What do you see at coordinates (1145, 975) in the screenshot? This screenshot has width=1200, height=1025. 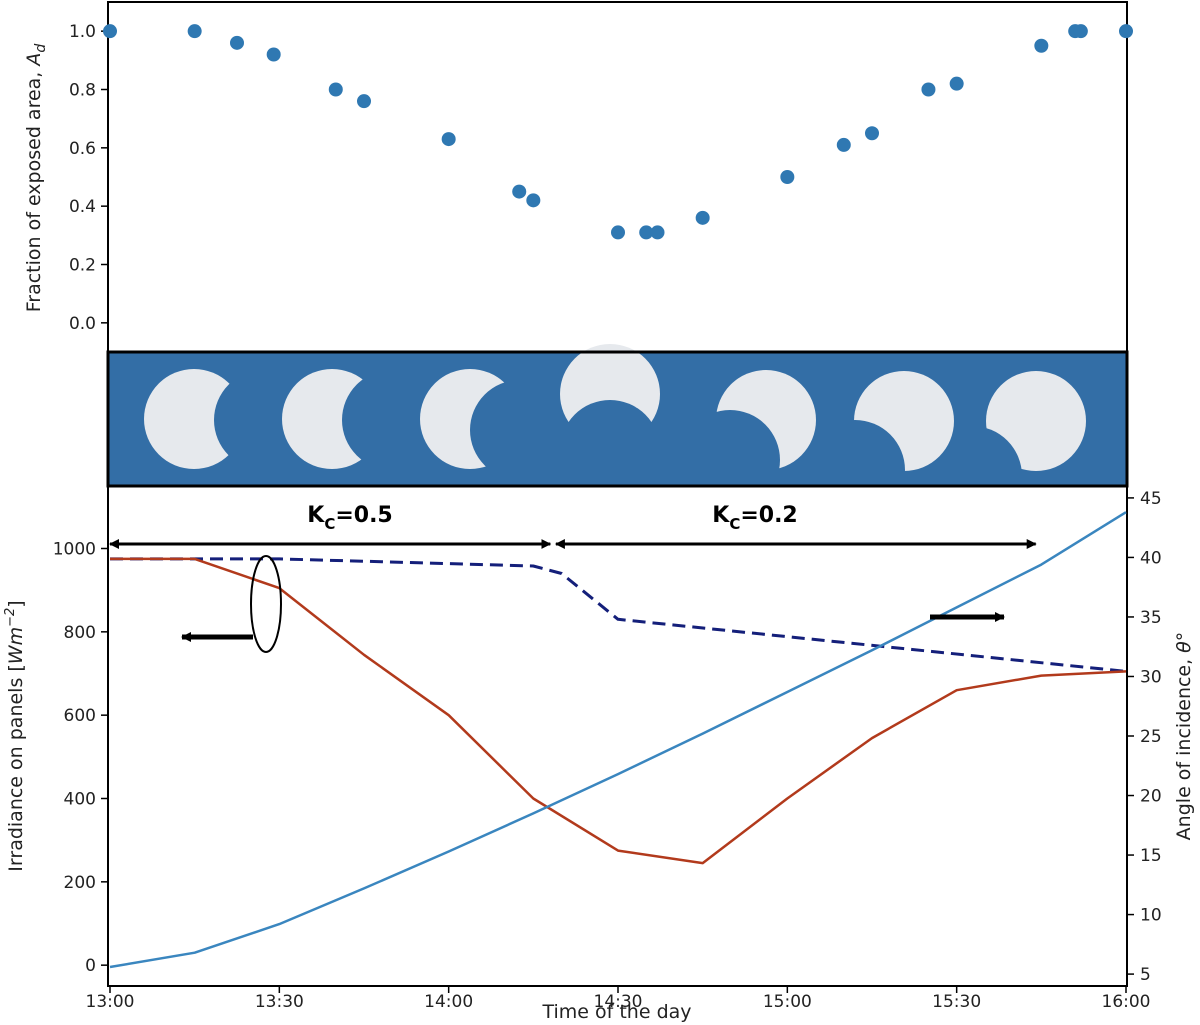 I see `right-y-tick-label: 5` at bounding box center [1145, 975].